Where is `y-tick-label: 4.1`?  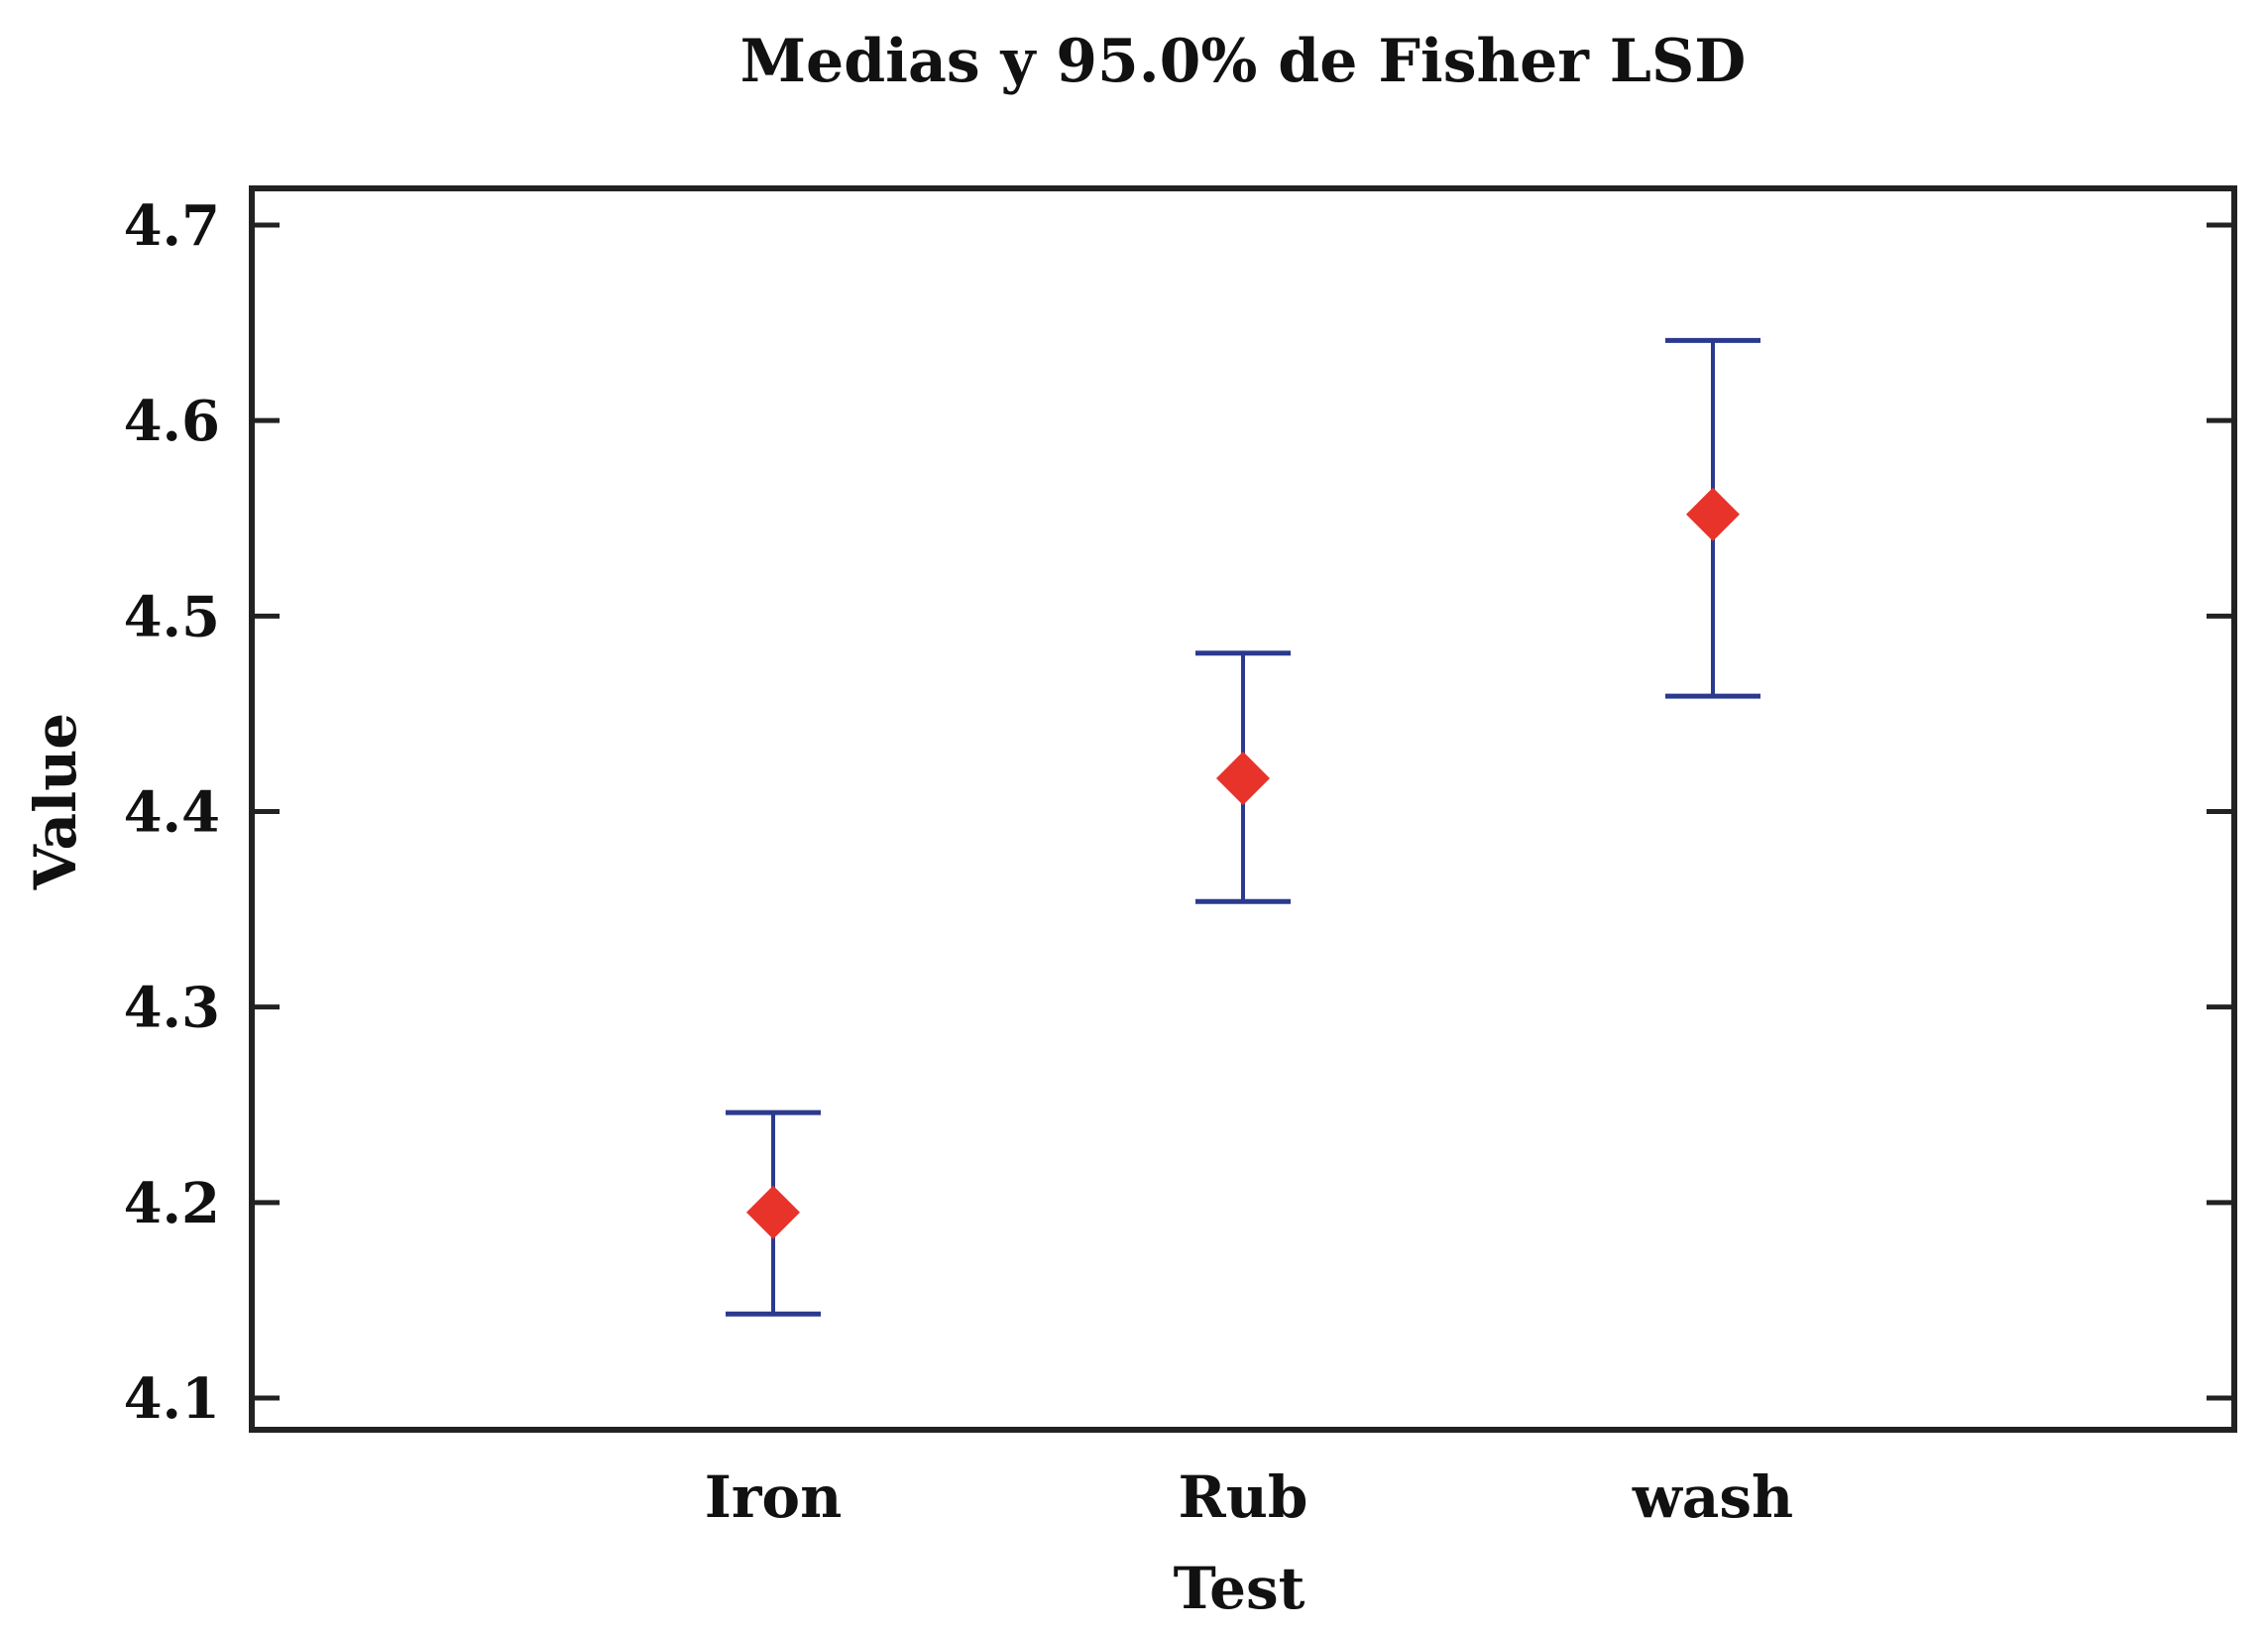
y-tick-label: 4.1 is located at coordinates (172, 1399).